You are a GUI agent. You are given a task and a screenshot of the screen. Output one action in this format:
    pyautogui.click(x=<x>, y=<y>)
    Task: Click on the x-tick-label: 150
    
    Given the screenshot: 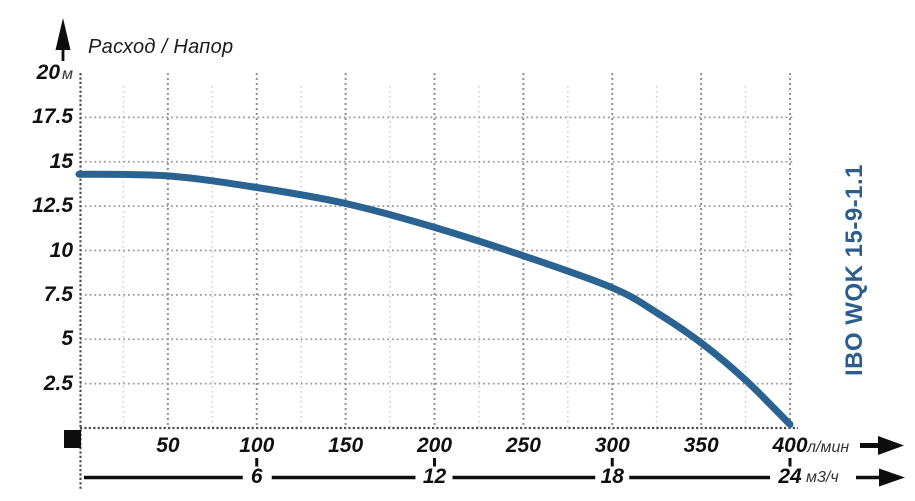 What is the action you would take?
    pyautogui.click(x=346, y=445)
    